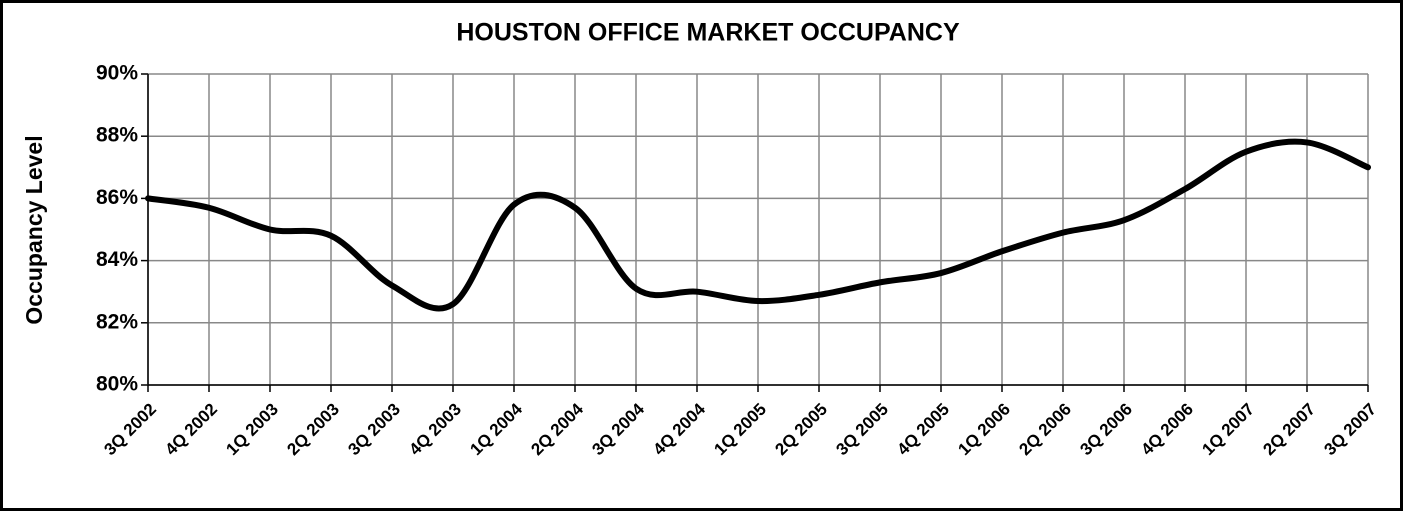 This screenshot has width=1403, height=511. What do you see at coordinates (117, 259) in the screenshot?
I see `y-tick-label: 84%` at bounding box center [117, 259].